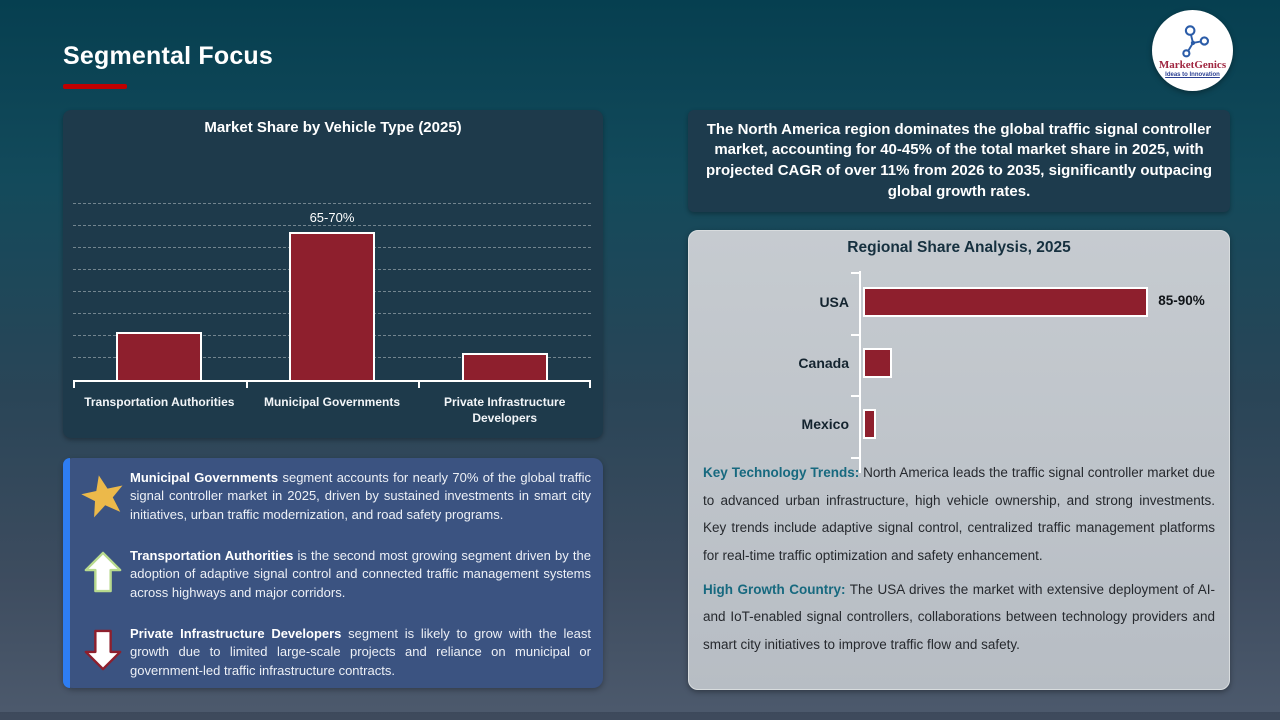  What do you see at coordinates (236, 633) in the screenshot?
I see `takeaway-lead: Private Infrastructure Developers` at bounding box center [236, 633].